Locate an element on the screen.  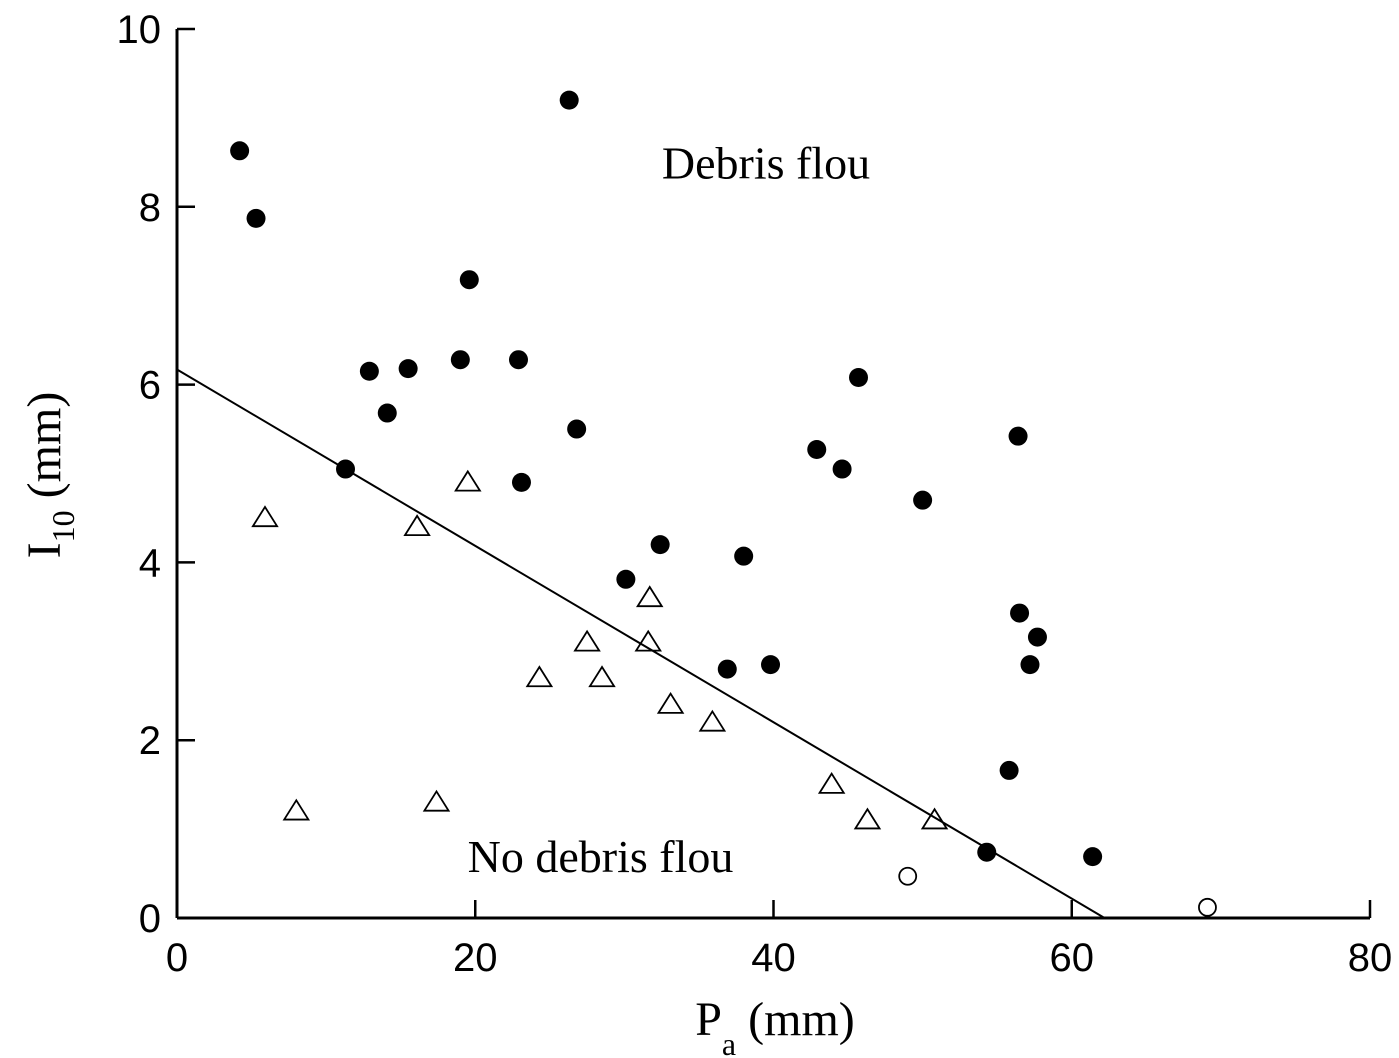
y-tick-label: 6 is located at coordinates (150, 386).